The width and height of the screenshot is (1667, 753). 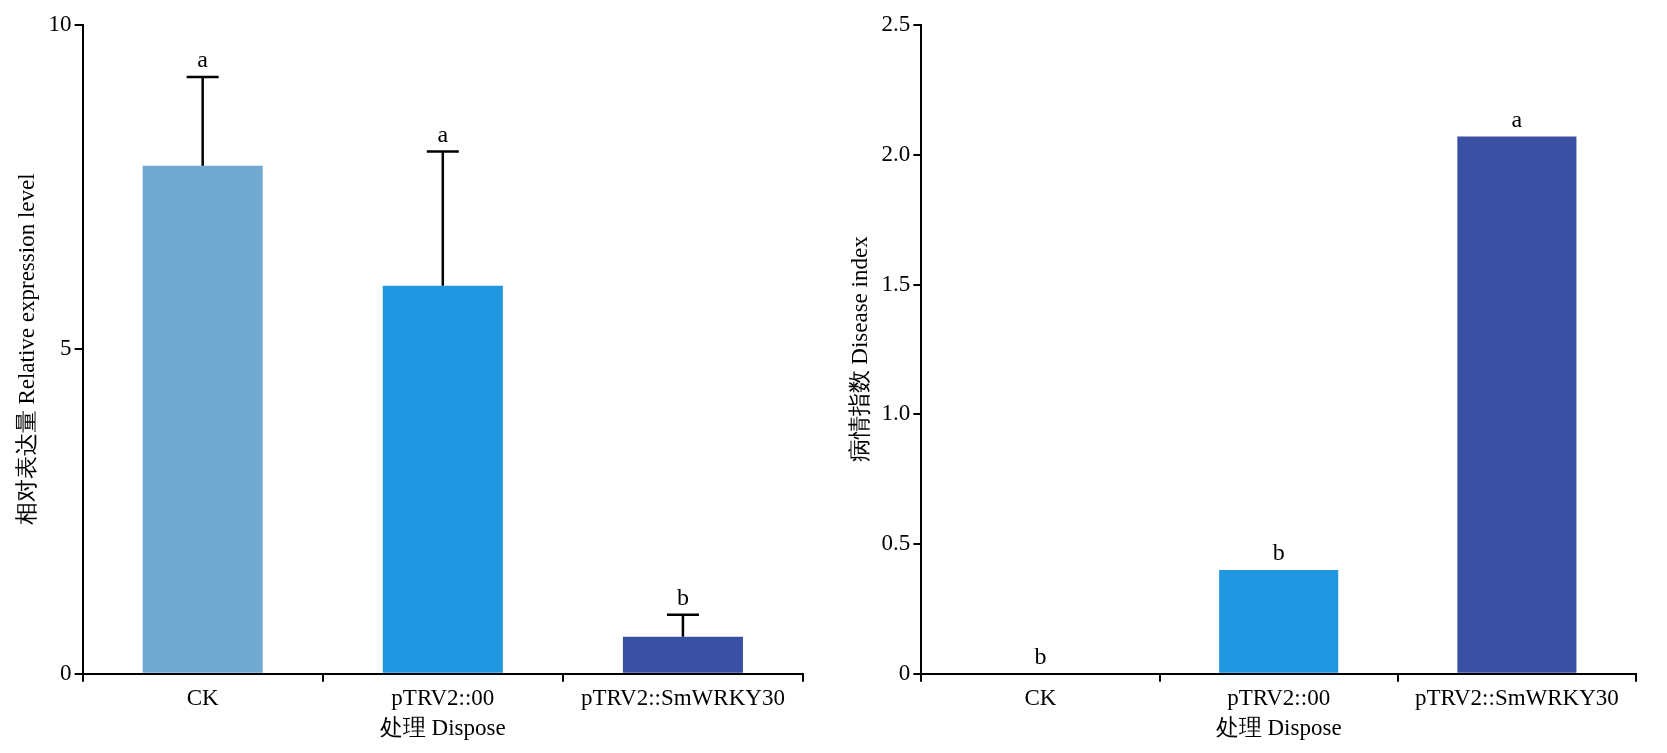 What do you see at coordinates (60, 24) in the screenshot?
I see `y-tick-label: 10` at bounding box center [60, 24].